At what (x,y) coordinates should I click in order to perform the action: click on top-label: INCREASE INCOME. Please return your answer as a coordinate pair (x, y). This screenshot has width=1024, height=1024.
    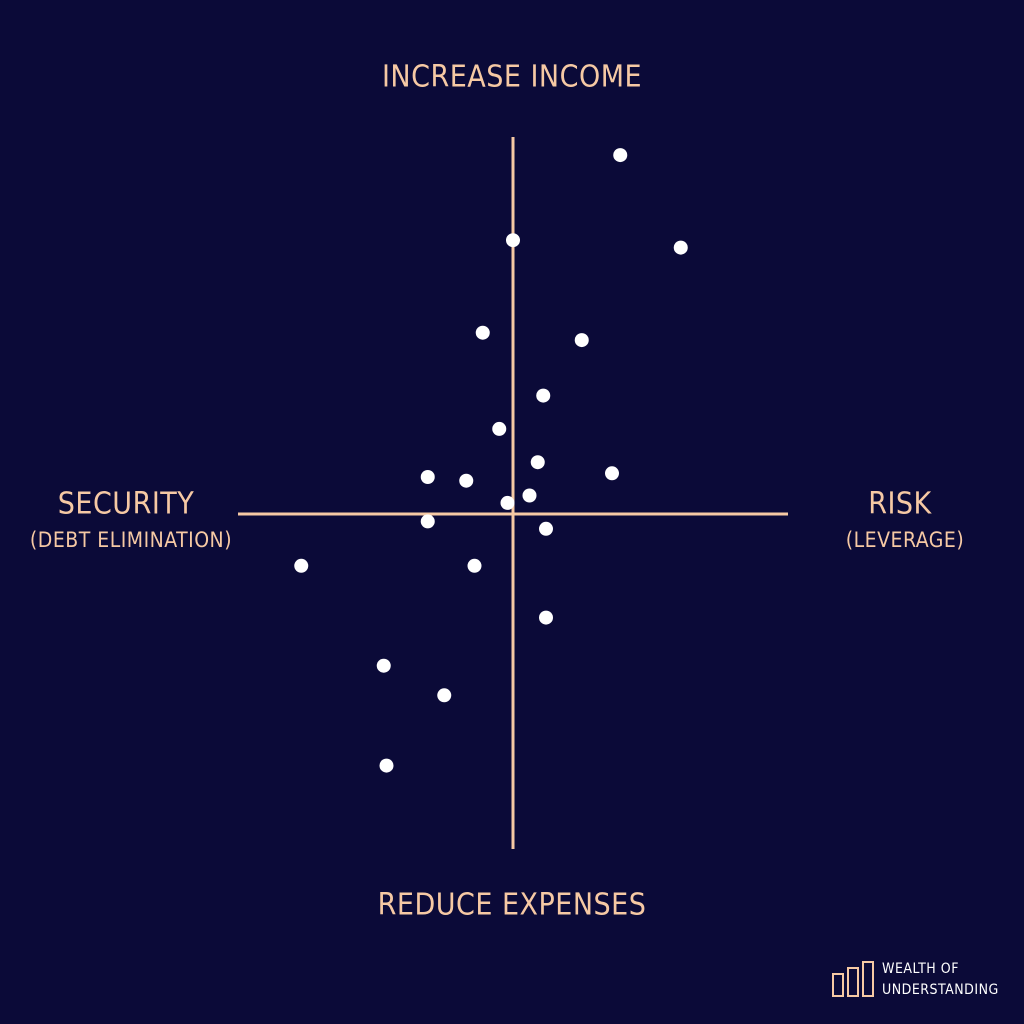
    Looking at the image, I should click on (512, 77).